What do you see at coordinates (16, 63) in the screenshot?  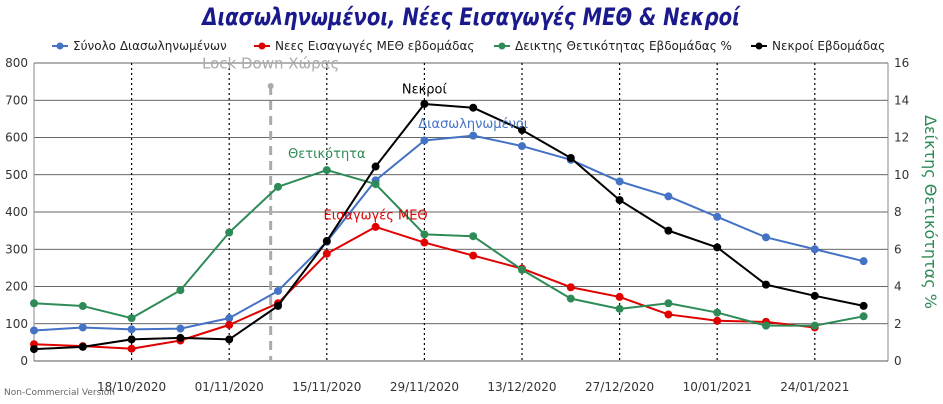 I see `y-left-tick-label: 800` at bounding box center [16, 63].